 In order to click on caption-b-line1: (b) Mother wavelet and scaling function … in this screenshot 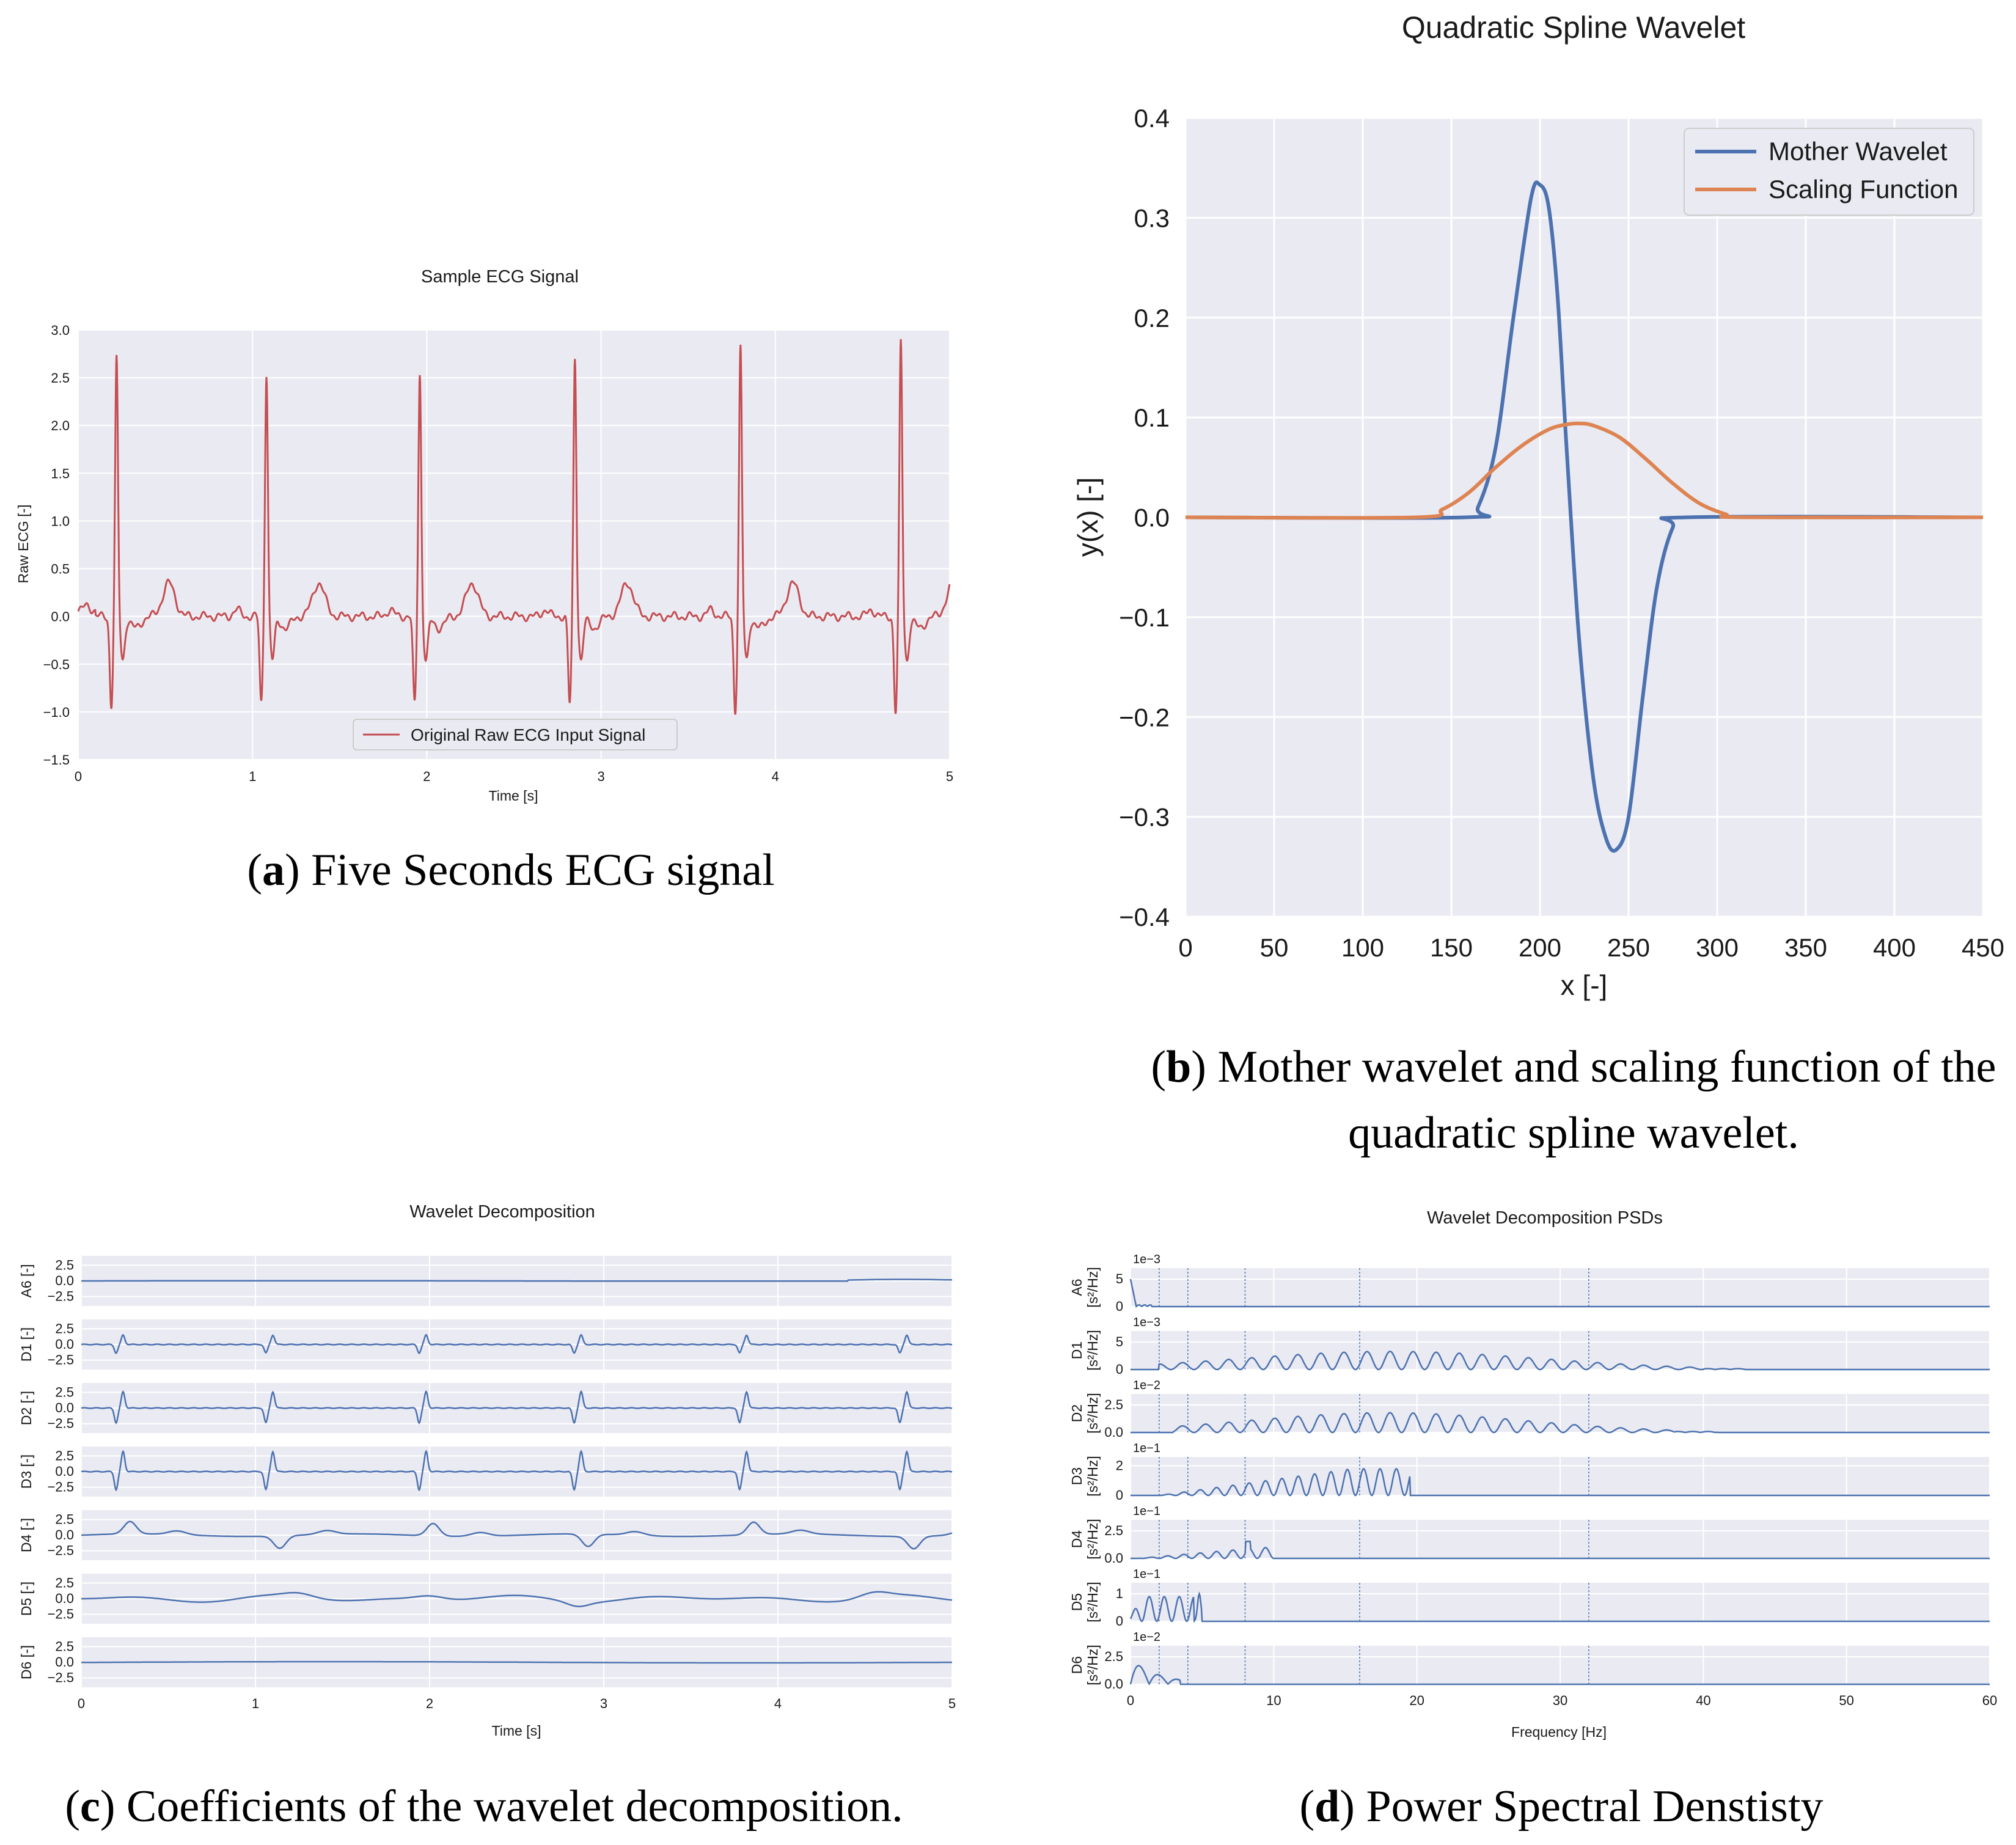, I will do `click(1574, 1067)`.